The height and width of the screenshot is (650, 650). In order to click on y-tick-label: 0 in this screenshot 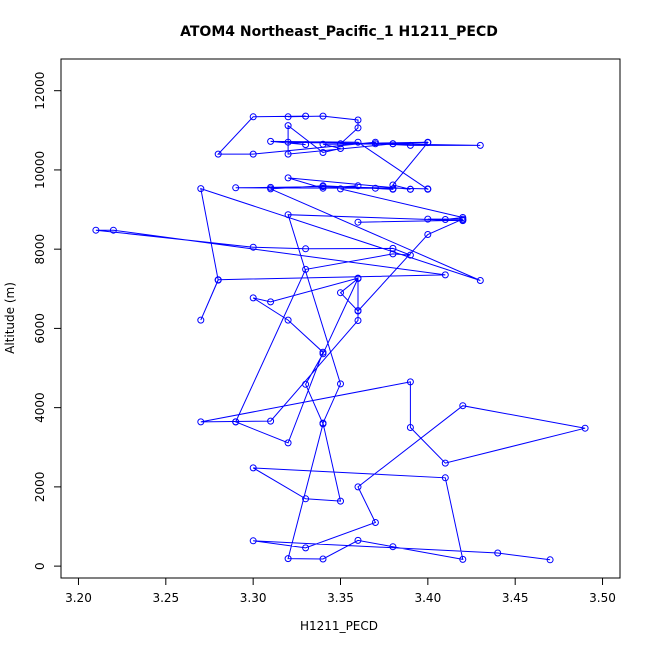, I will do `click(40, 566)`.